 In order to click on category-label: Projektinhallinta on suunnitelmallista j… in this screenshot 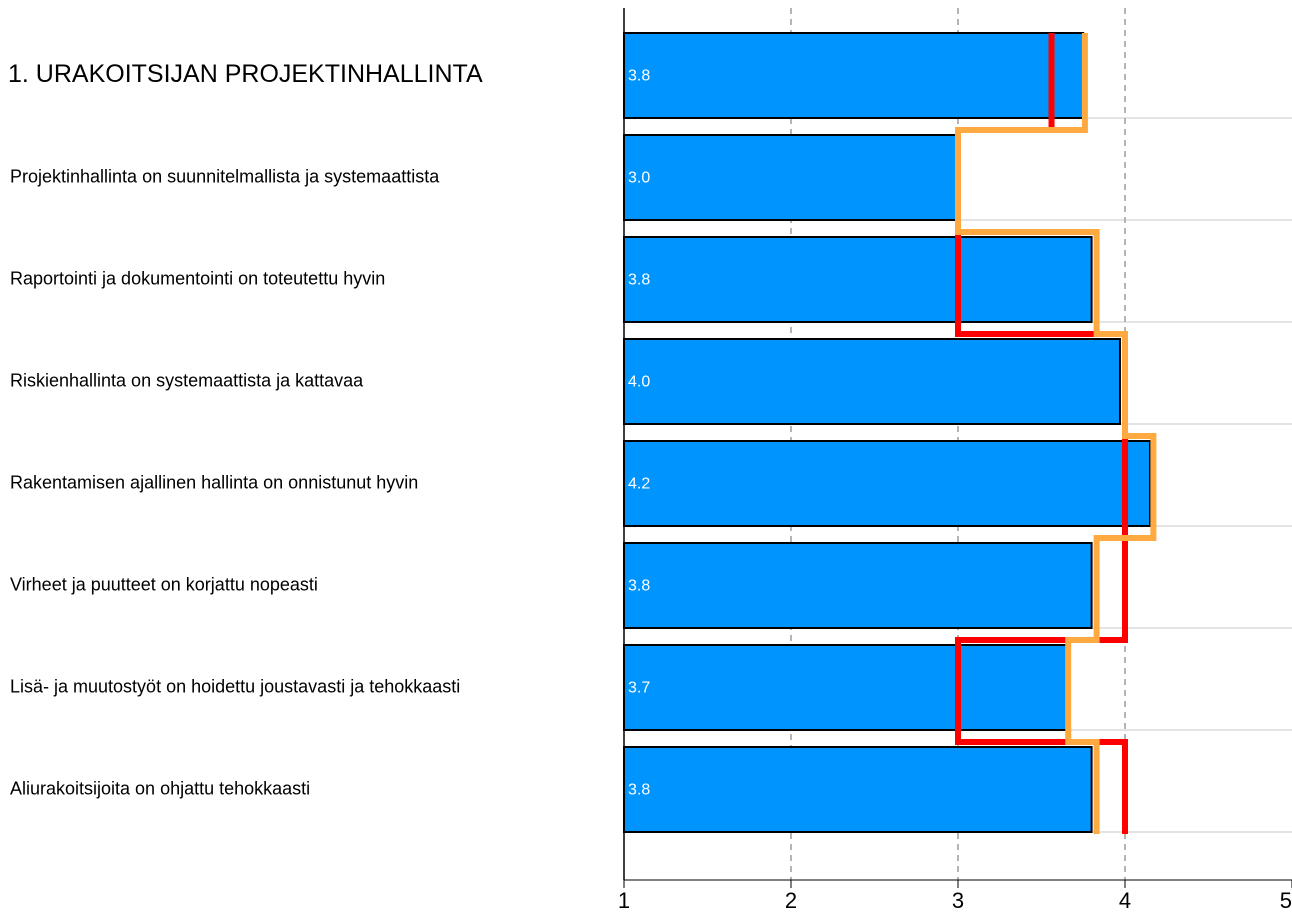, I will do `click(225, 176)`.